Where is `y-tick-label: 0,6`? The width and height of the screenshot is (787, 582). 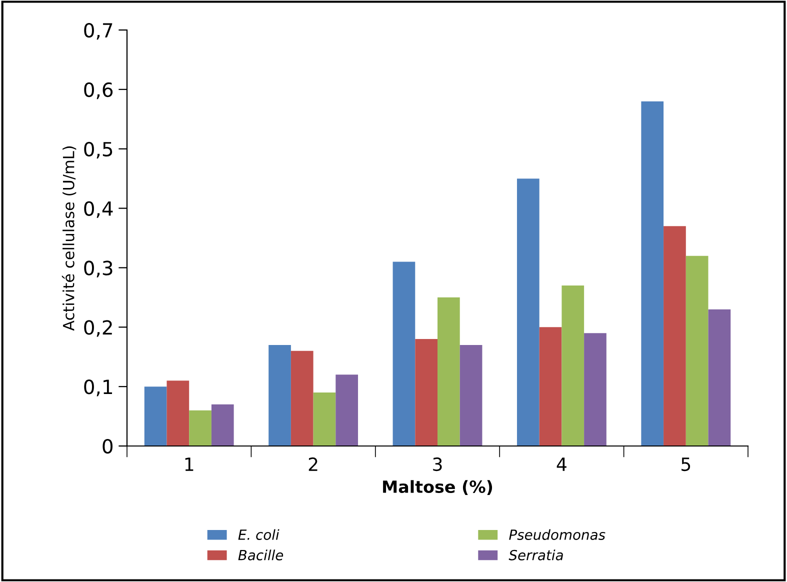
y-tick-label: 0,6 is located at coordinates (98, 91).